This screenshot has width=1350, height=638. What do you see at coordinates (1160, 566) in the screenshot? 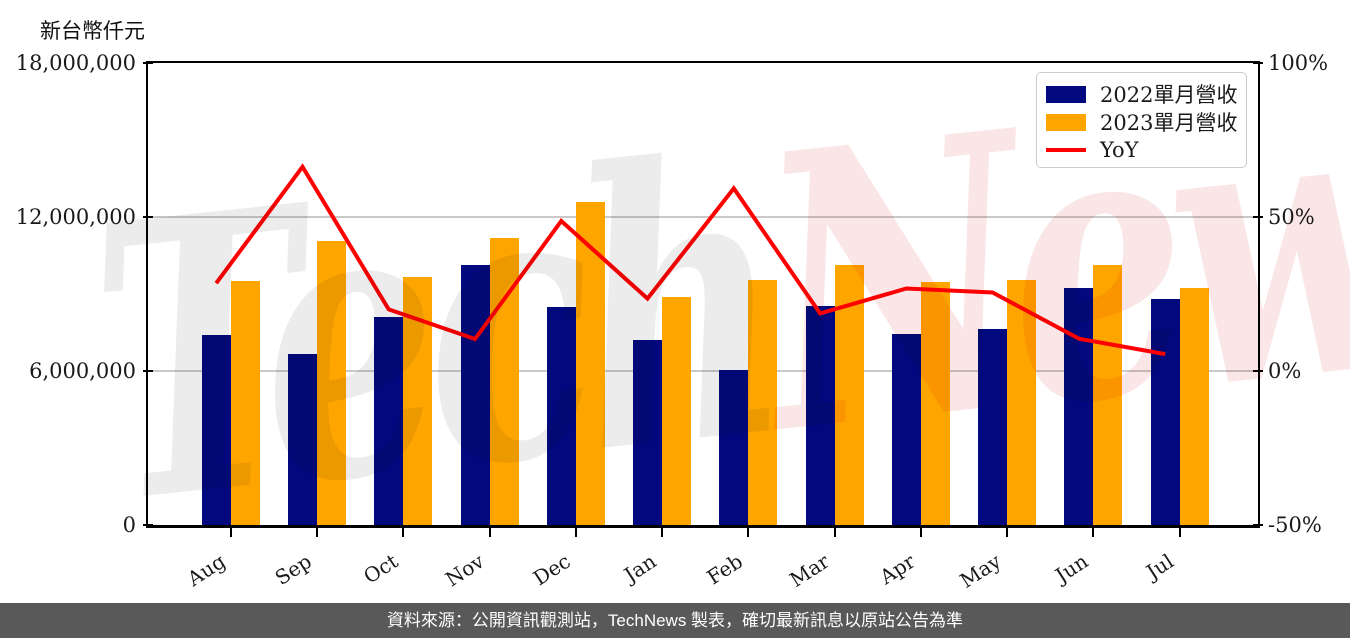
I see `x-axis-label-Jul: Jul` at bounding box center [1160, 566].